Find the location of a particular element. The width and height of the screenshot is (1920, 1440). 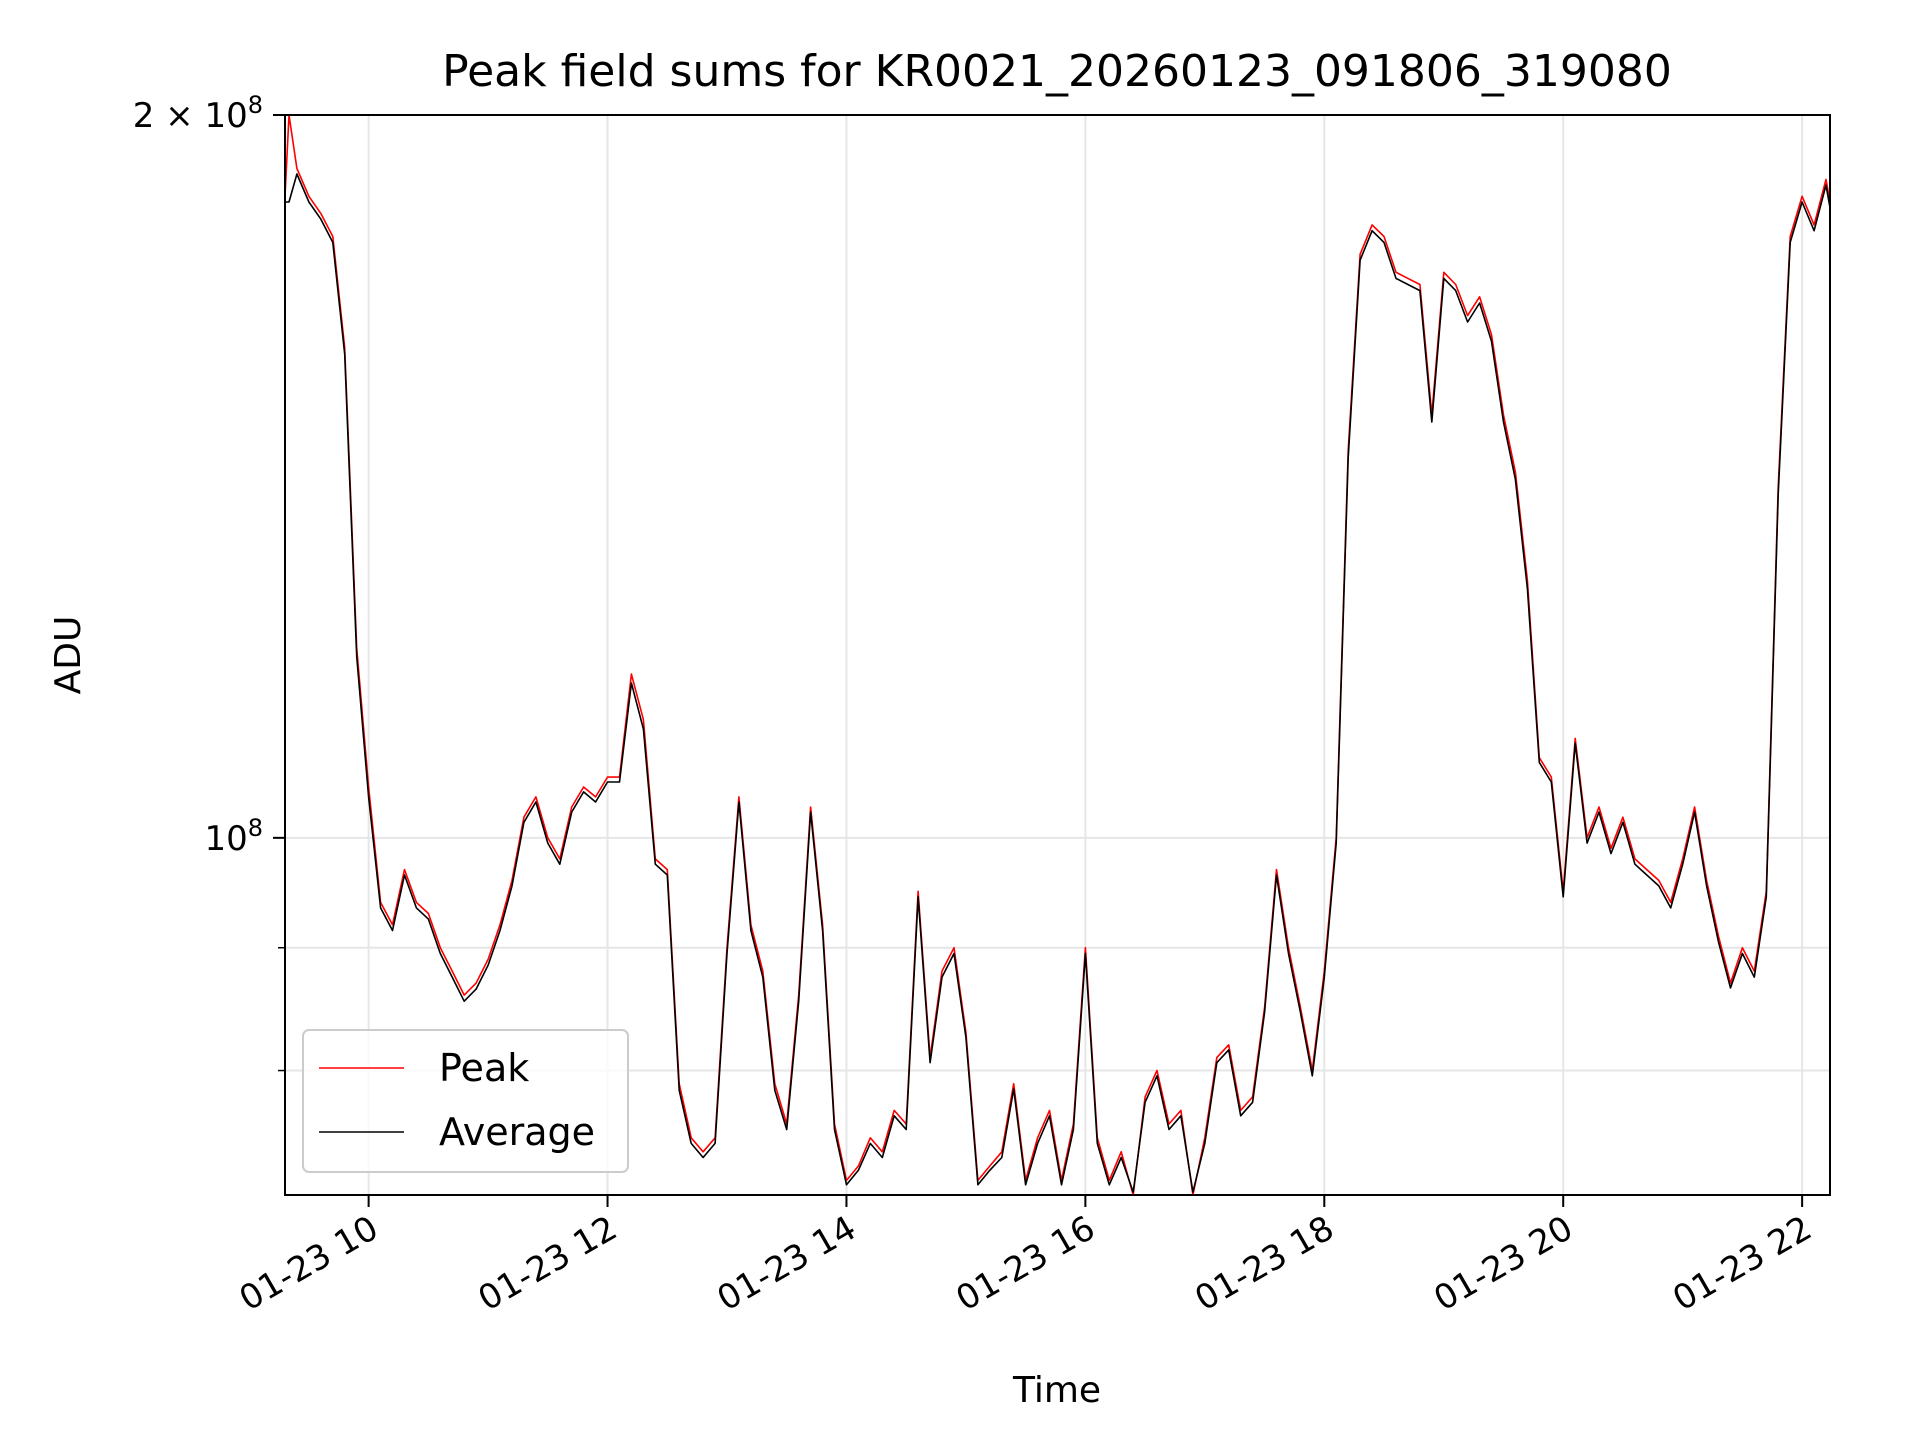

x-axis-label: Time is located at coordinates (1056, 1390).